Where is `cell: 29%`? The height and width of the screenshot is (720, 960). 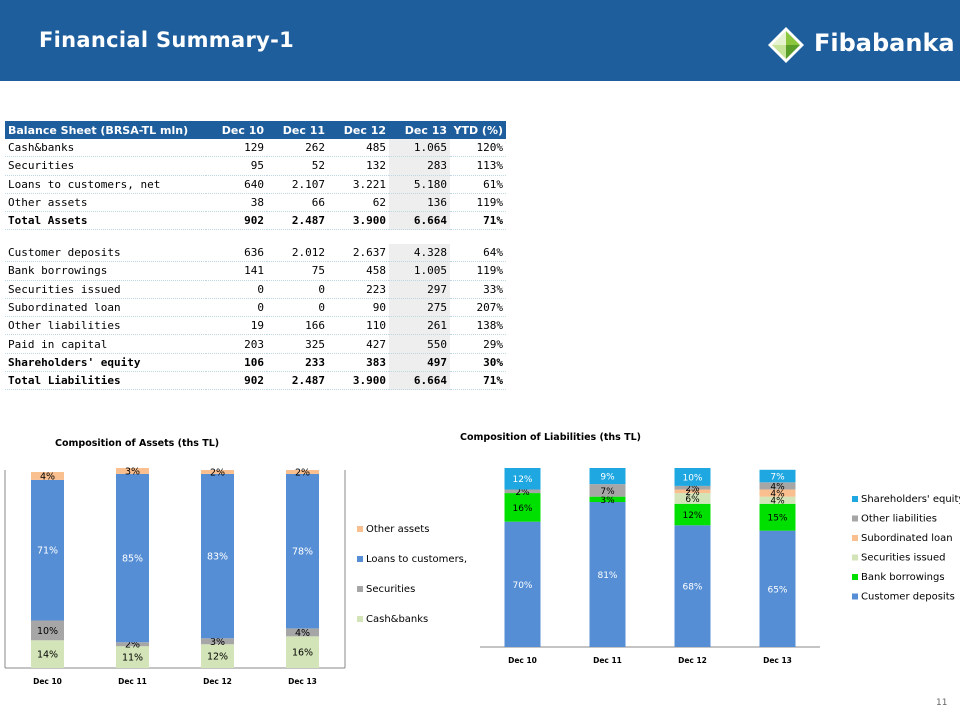 cell: 29% is located at coordinates (478, 344).